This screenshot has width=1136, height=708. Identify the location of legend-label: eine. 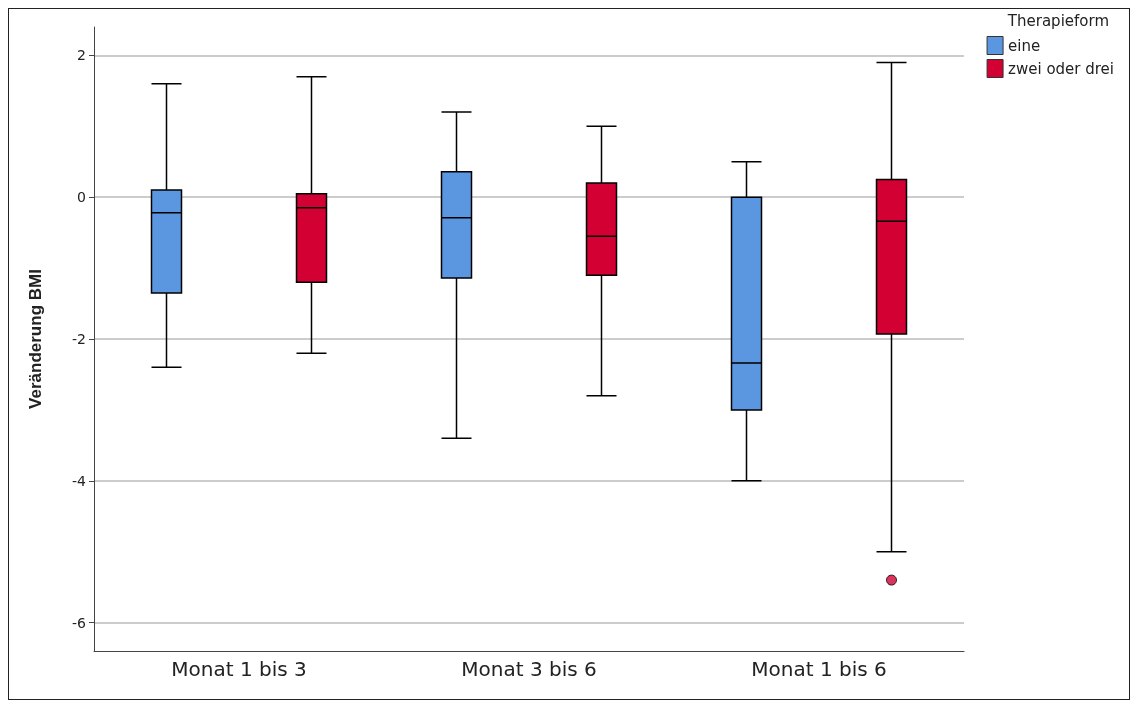
(1024, 45).